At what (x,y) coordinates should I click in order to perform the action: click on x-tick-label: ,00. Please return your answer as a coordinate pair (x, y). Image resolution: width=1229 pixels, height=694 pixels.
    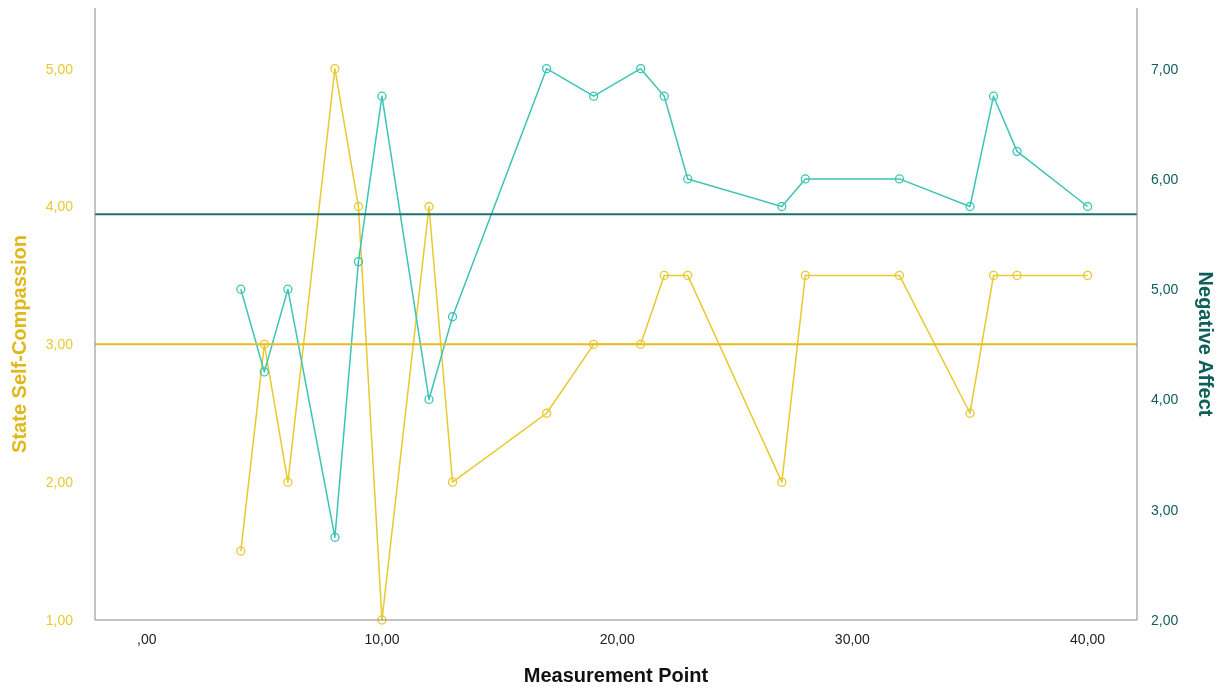
    Looking at the image, I should click on (147, 639).